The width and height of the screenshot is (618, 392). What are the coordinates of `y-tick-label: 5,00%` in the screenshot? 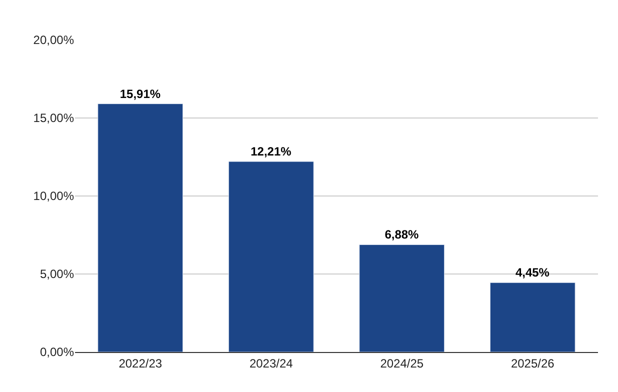 It's located at (57, 274).